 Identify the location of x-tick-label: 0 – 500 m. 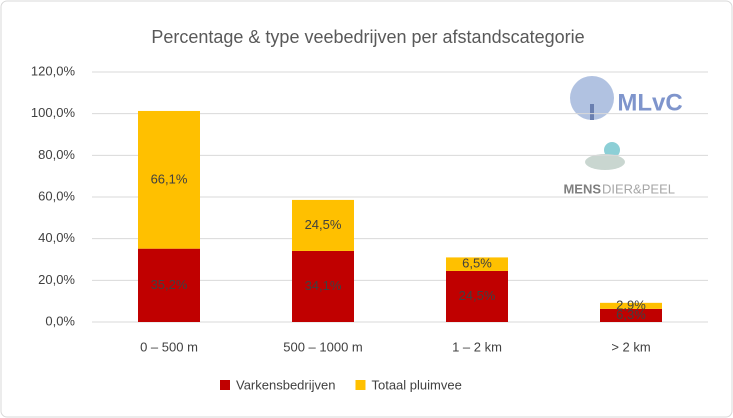
(169, 346).